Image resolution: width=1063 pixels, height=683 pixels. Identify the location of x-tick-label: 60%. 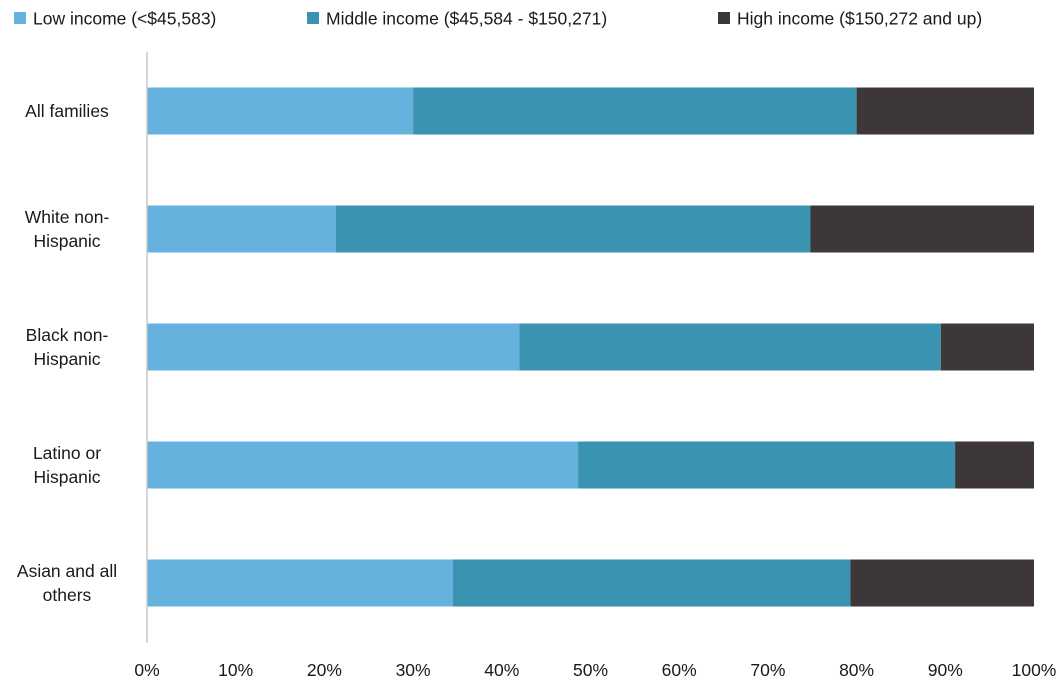
(679, 670).